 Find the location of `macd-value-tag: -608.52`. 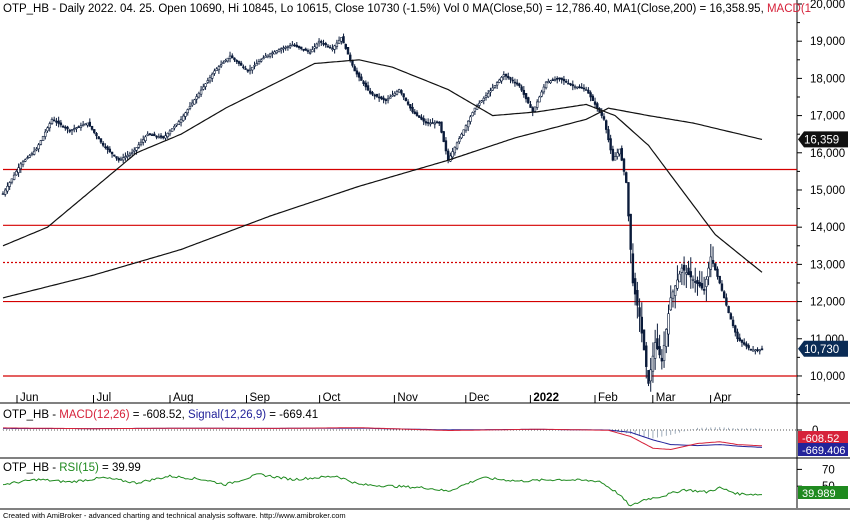

macd-value-tag: -608.52 is located at coordinates (823, 438).